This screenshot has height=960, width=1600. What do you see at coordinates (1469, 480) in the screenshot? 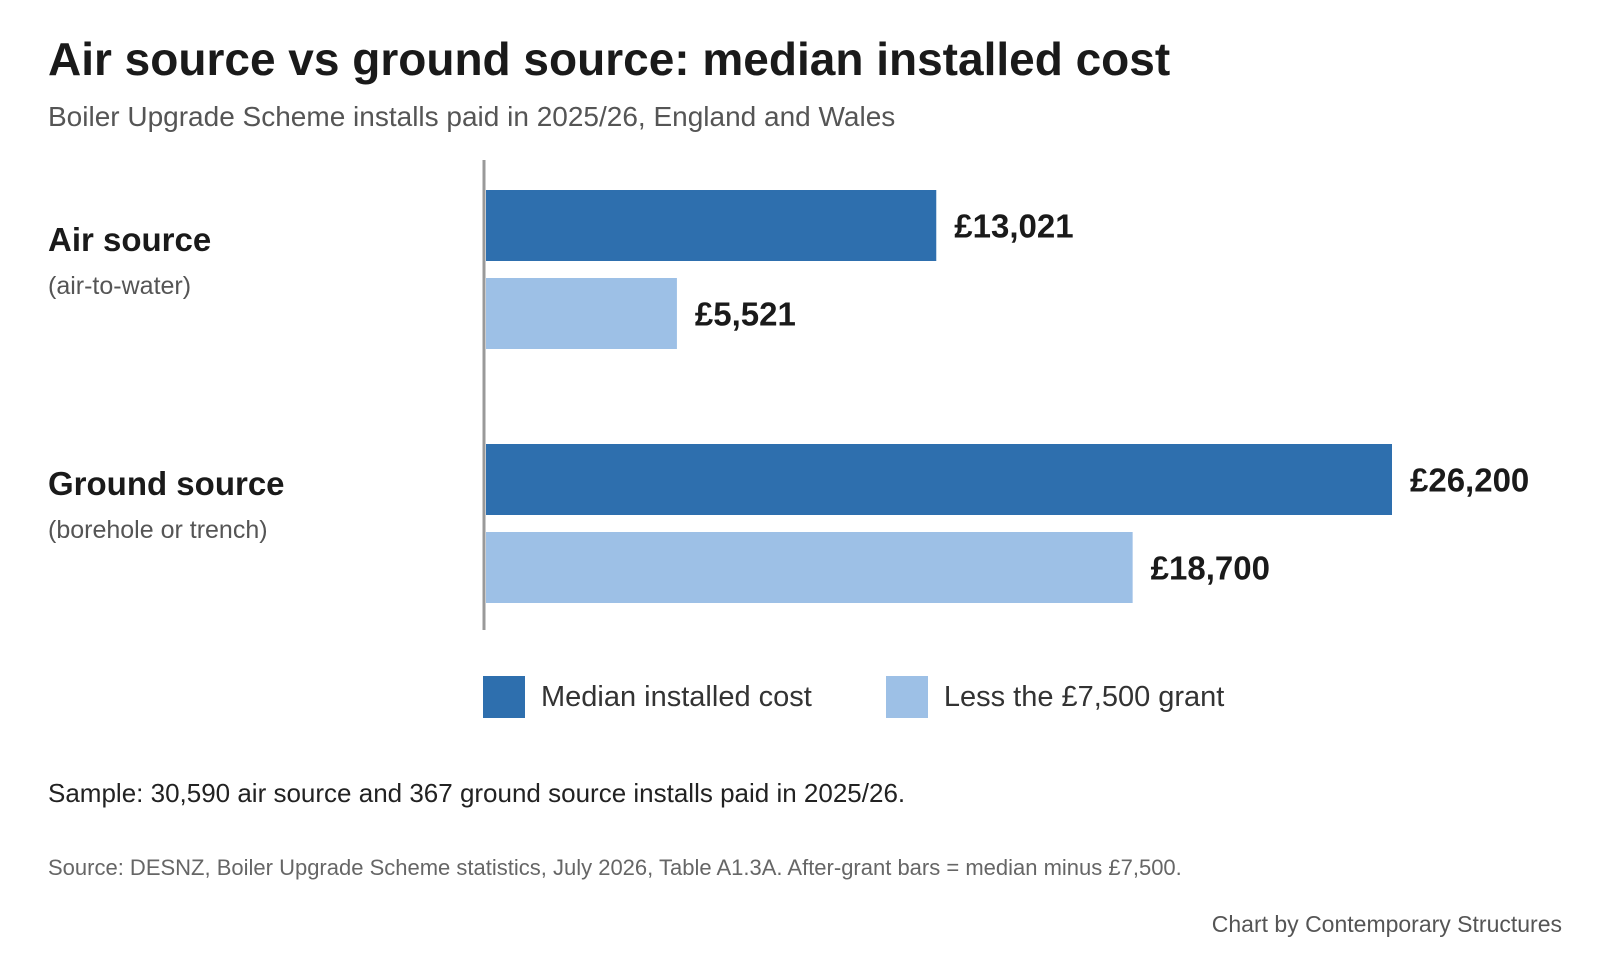
I see `data-label-ground-source-median: £26,200` at bounding box center [1469, 480].